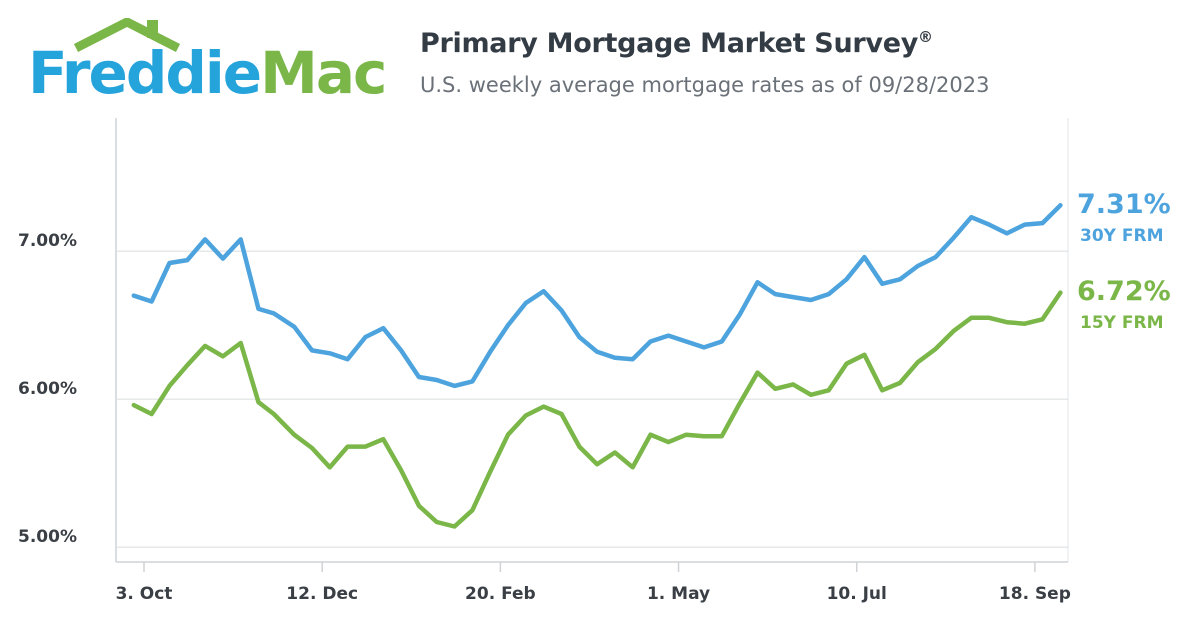 This screenshot has height=630, width=1200. I want to click on x-axis-ticks: 3. Oct 12. Dec 20. Feb 1. May 10. Jul 18. Sep, so click(593, 583).